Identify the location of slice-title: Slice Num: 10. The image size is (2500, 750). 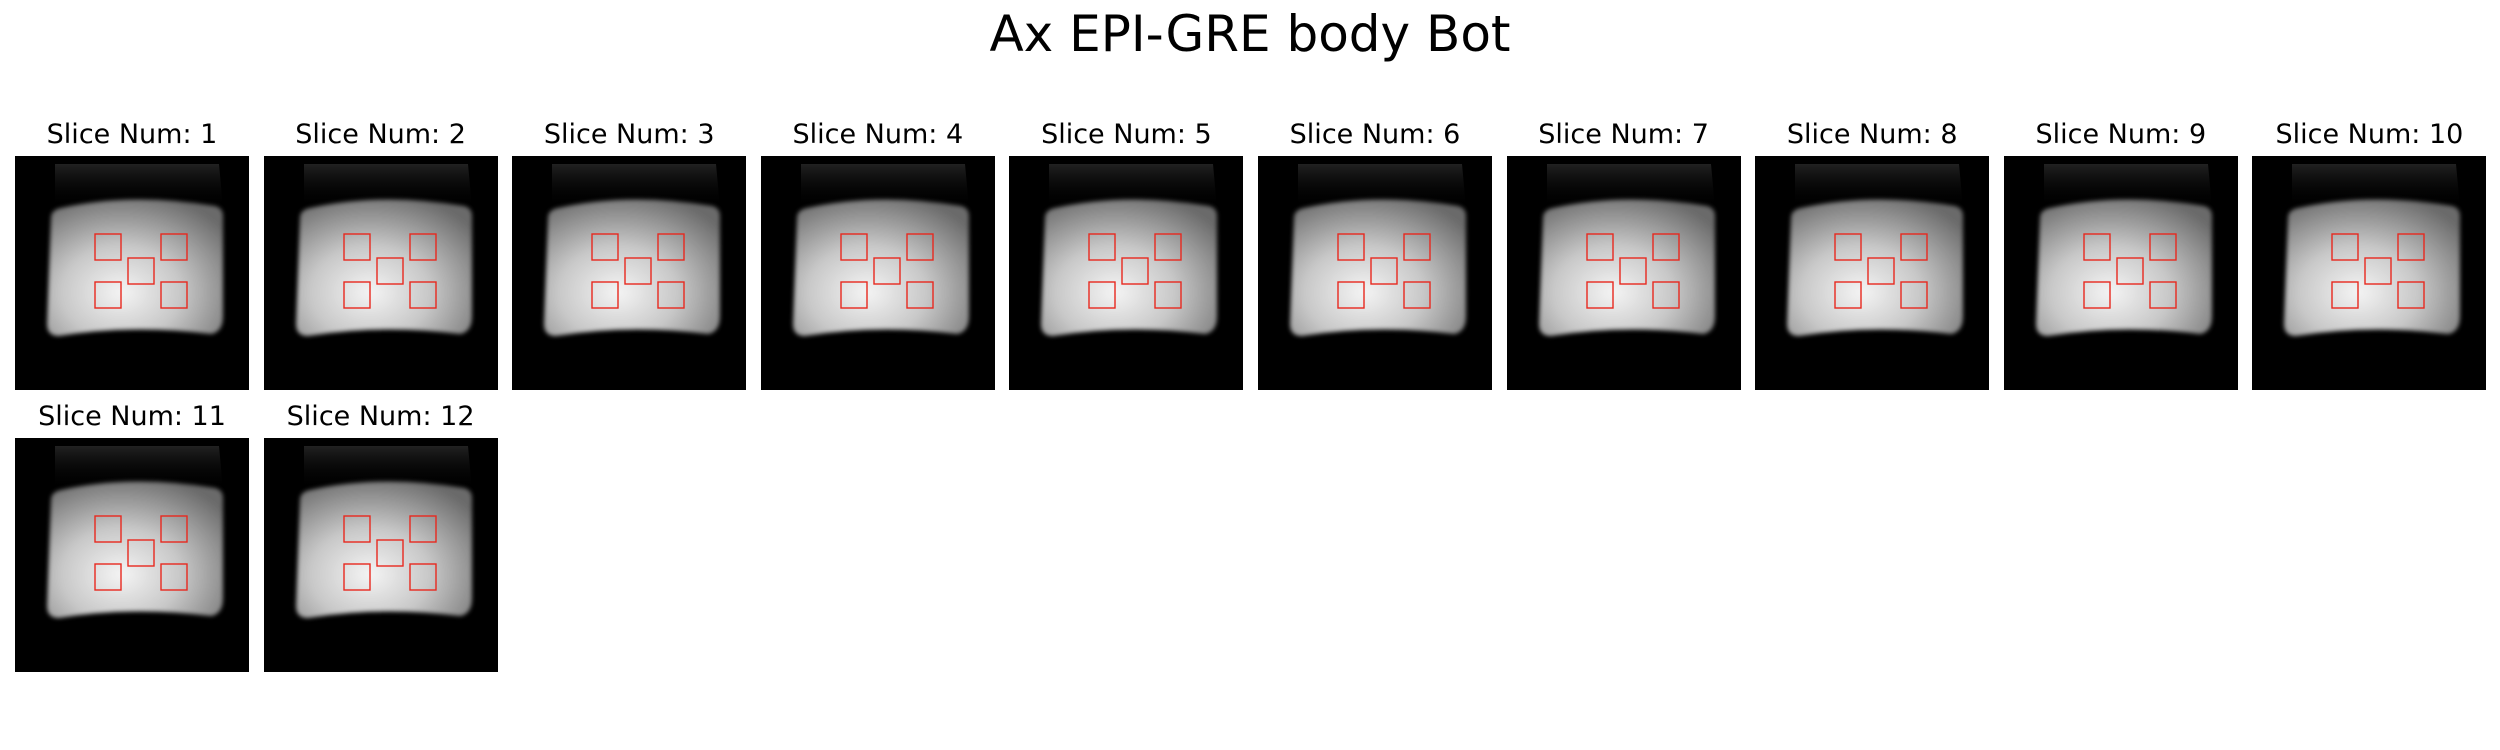
(2369, 134).